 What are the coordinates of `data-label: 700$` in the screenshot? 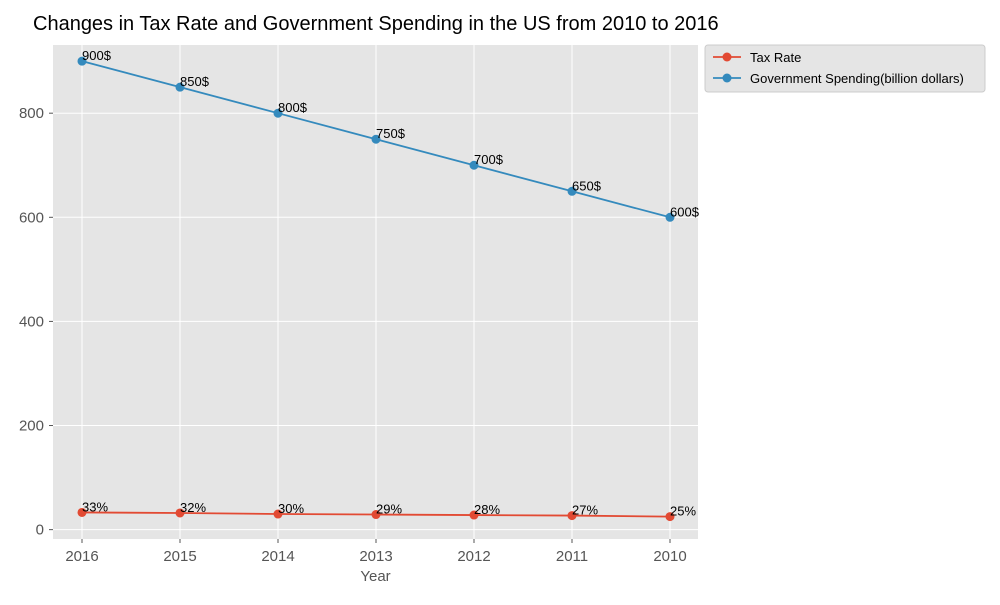 It's located at (489, 159).